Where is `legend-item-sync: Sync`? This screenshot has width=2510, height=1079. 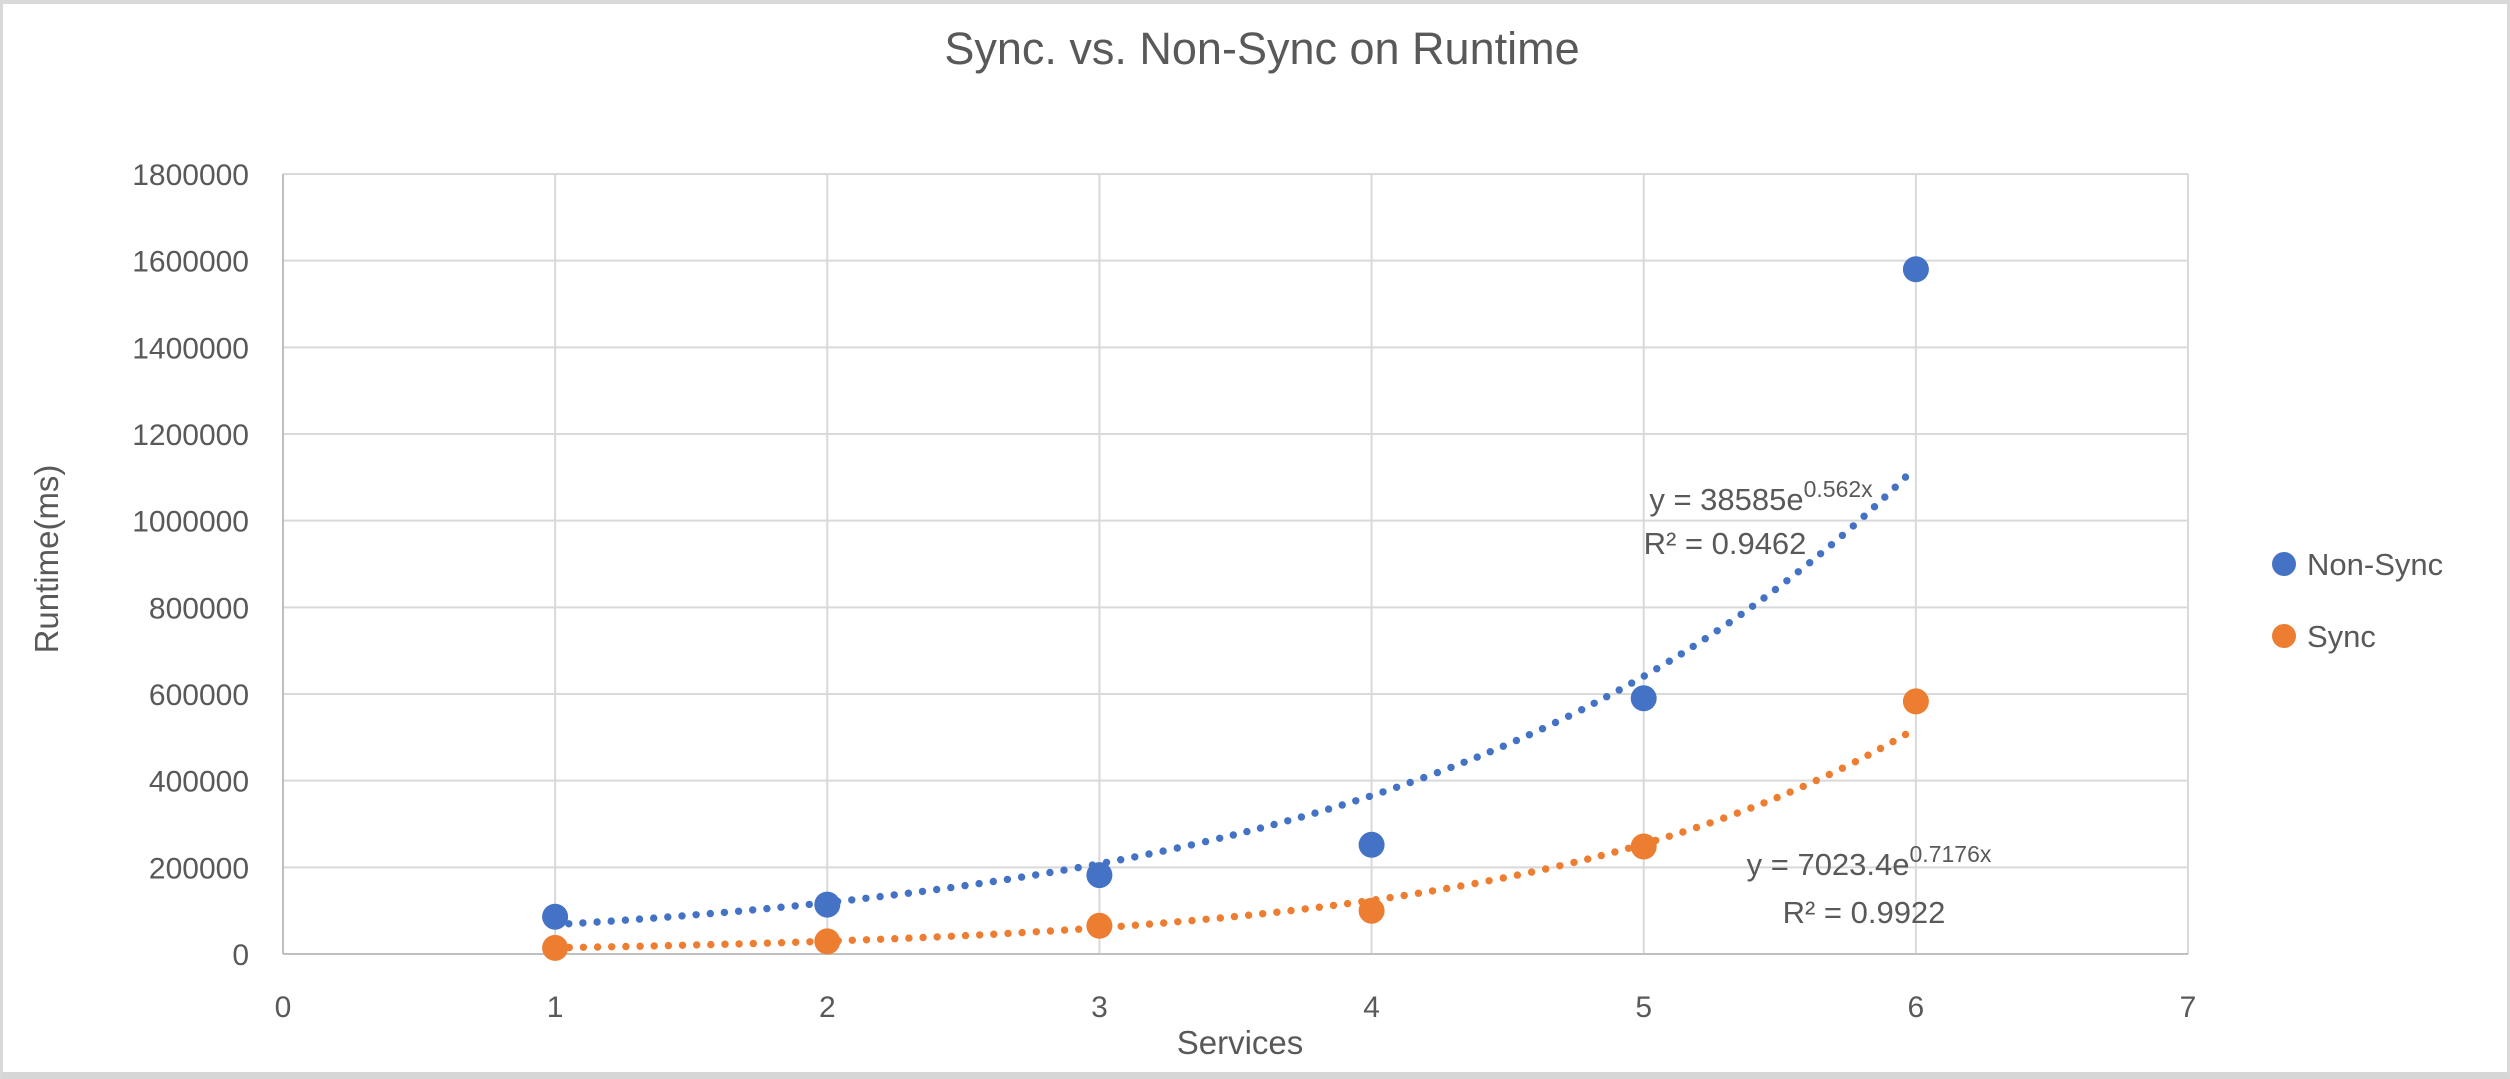
legend-item-sync: Sync is located at coordinates (2324, 636).